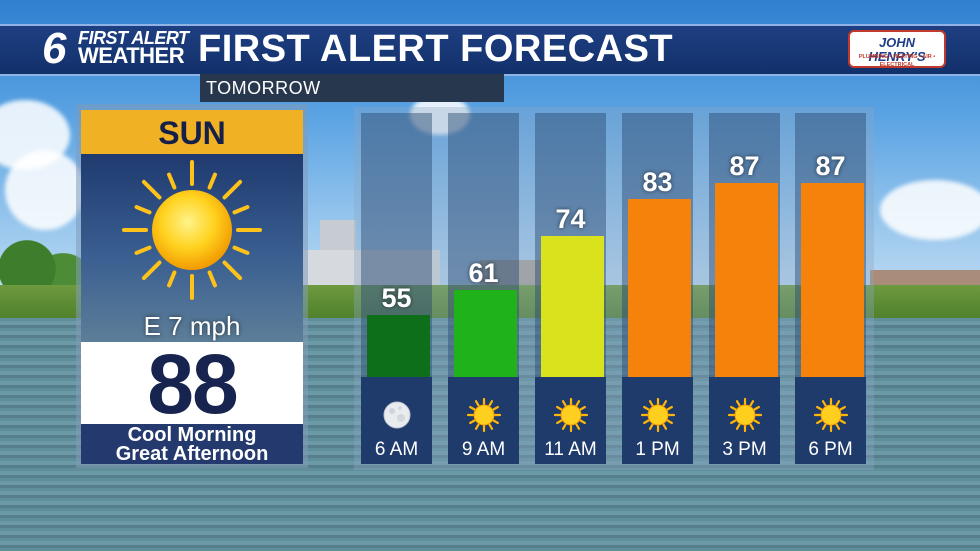 The height and width of the screenshot is (551, 980). I want to click on hourly-temp-label: 74, so click(570, 219).